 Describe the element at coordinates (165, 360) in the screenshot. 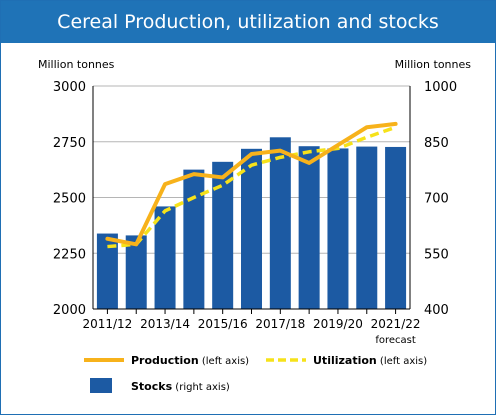

I see `legend-production-name: Production` at that location.